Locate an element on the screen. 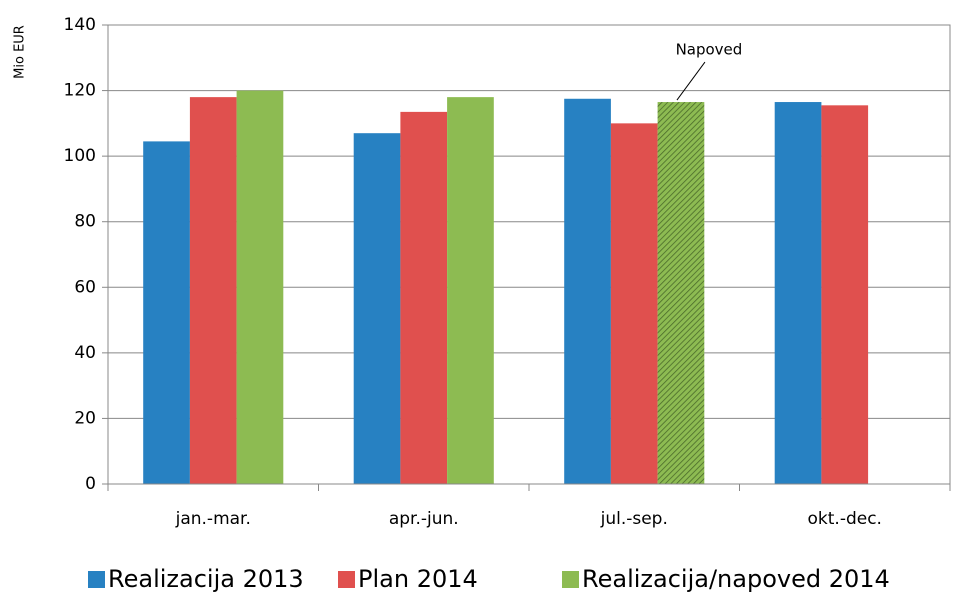 Image resolution: width=954 pixels, height=592 pixels. y-axis-label: Mio EUR is located at coordinates (20, 52).